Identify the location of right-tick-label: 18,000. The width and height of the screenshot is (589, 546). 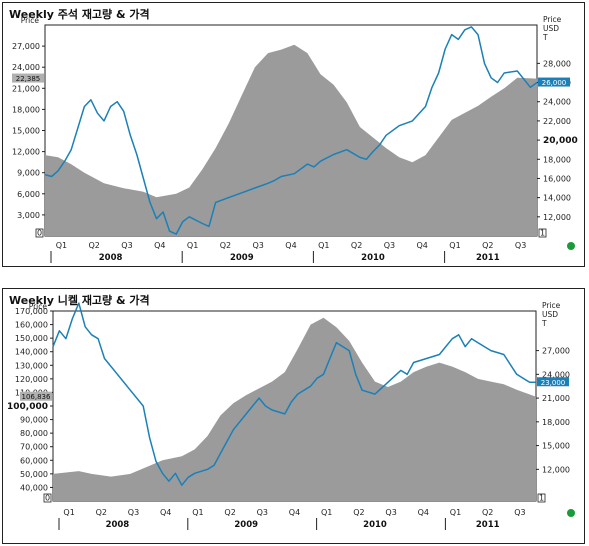
(557, 159).